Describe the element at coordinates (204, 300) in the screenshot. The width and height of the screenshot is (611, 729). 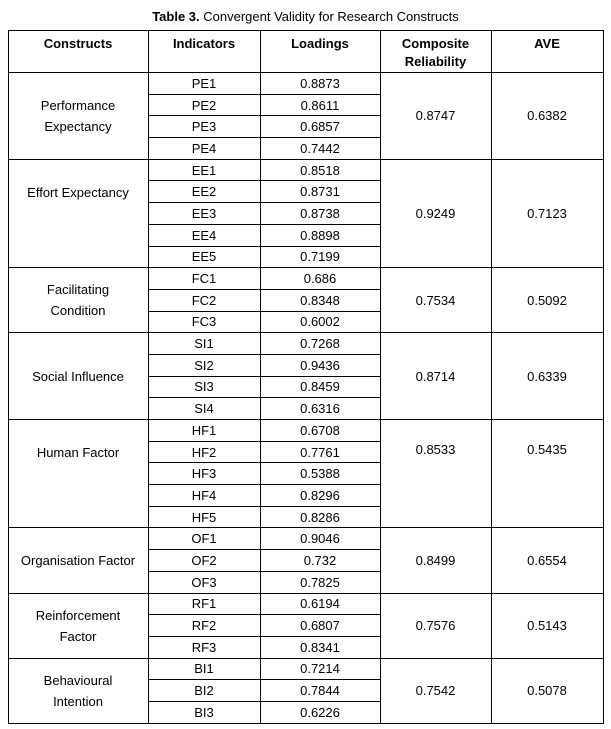
I see `indicator-cell: FC2` at that location.